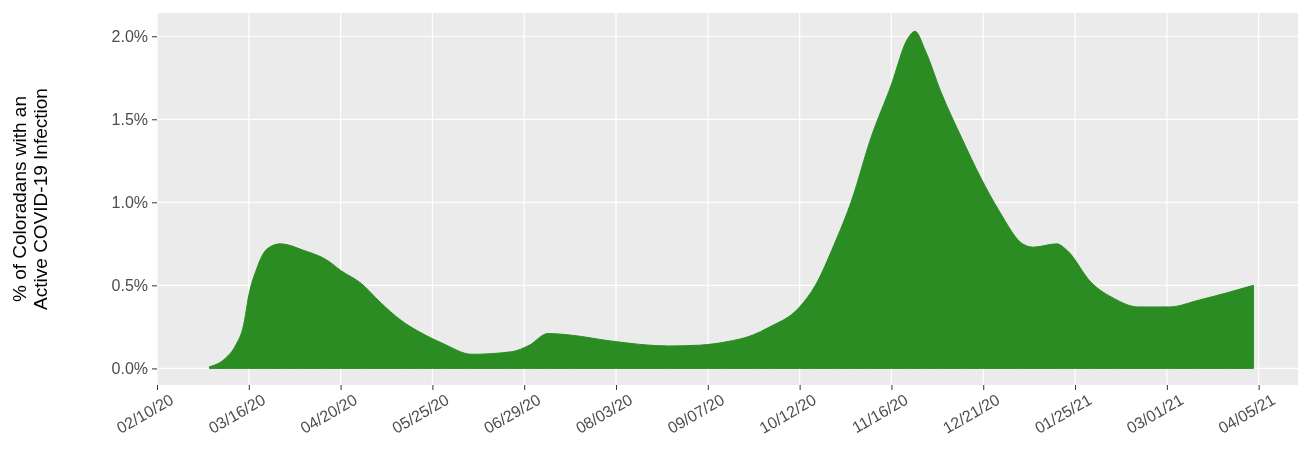 The width and height of the screenshot is (1301, 456). Describe the element at coordinates (129, 369) in the screenshot. I see `y-tick-label: 0.0%` at that location.